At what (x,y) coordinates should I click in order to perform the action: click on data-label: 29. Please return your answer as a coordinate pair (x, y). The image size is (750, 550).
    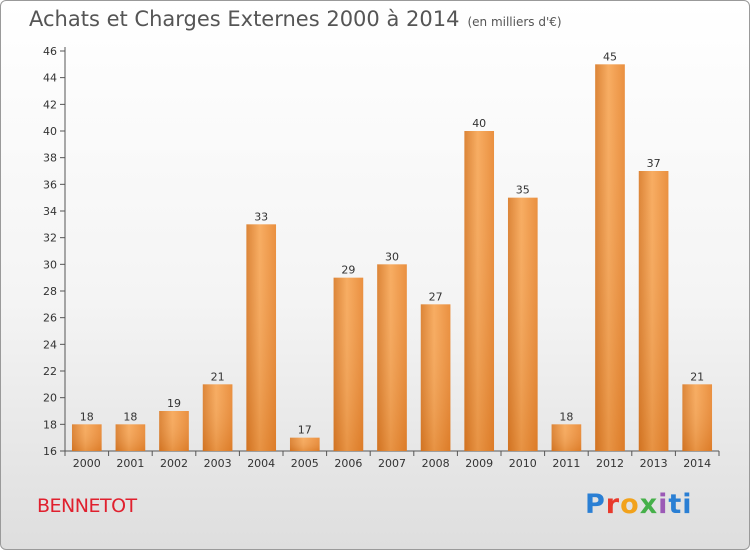
    Looking at the image, I should click on (348, 270).